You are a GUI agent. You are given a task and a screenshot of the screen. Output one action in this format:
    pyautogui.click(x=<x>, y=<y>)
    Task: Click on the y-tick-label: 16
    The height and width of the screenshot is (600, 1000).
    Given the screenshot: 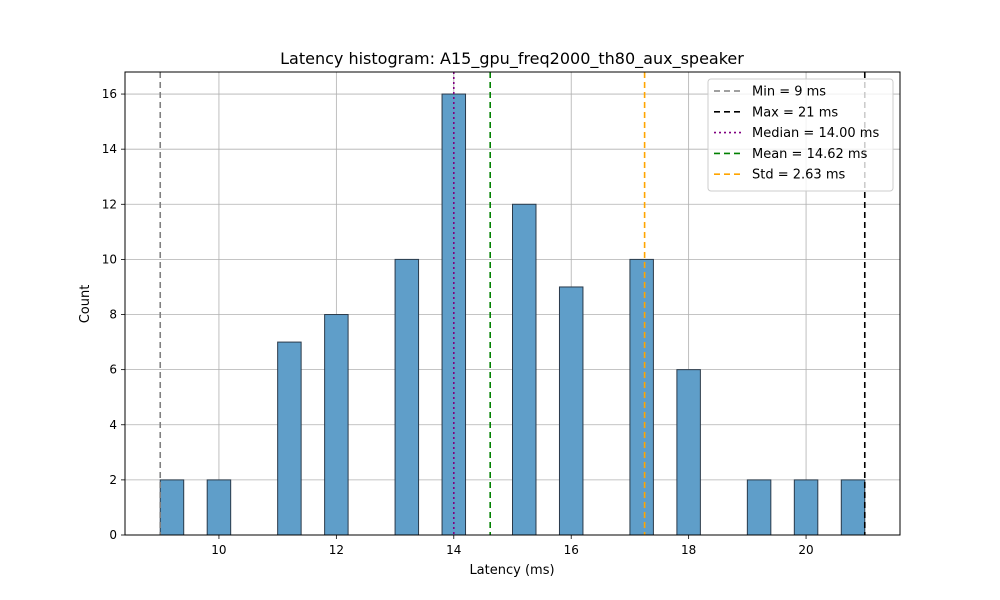 What is the action you would take?
    pyautogui.click(x=109, y=94)
    